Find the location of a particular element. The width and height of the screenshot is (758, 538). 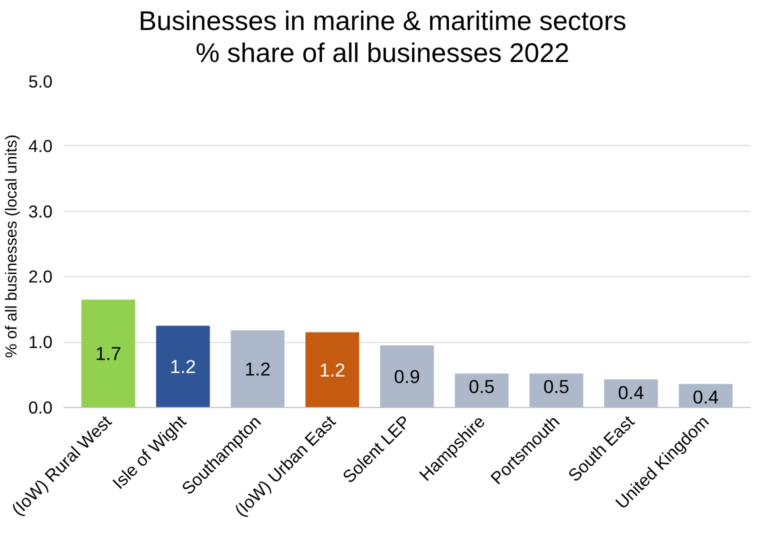

data-label: 0.9 is located at coordinates (407, 376).